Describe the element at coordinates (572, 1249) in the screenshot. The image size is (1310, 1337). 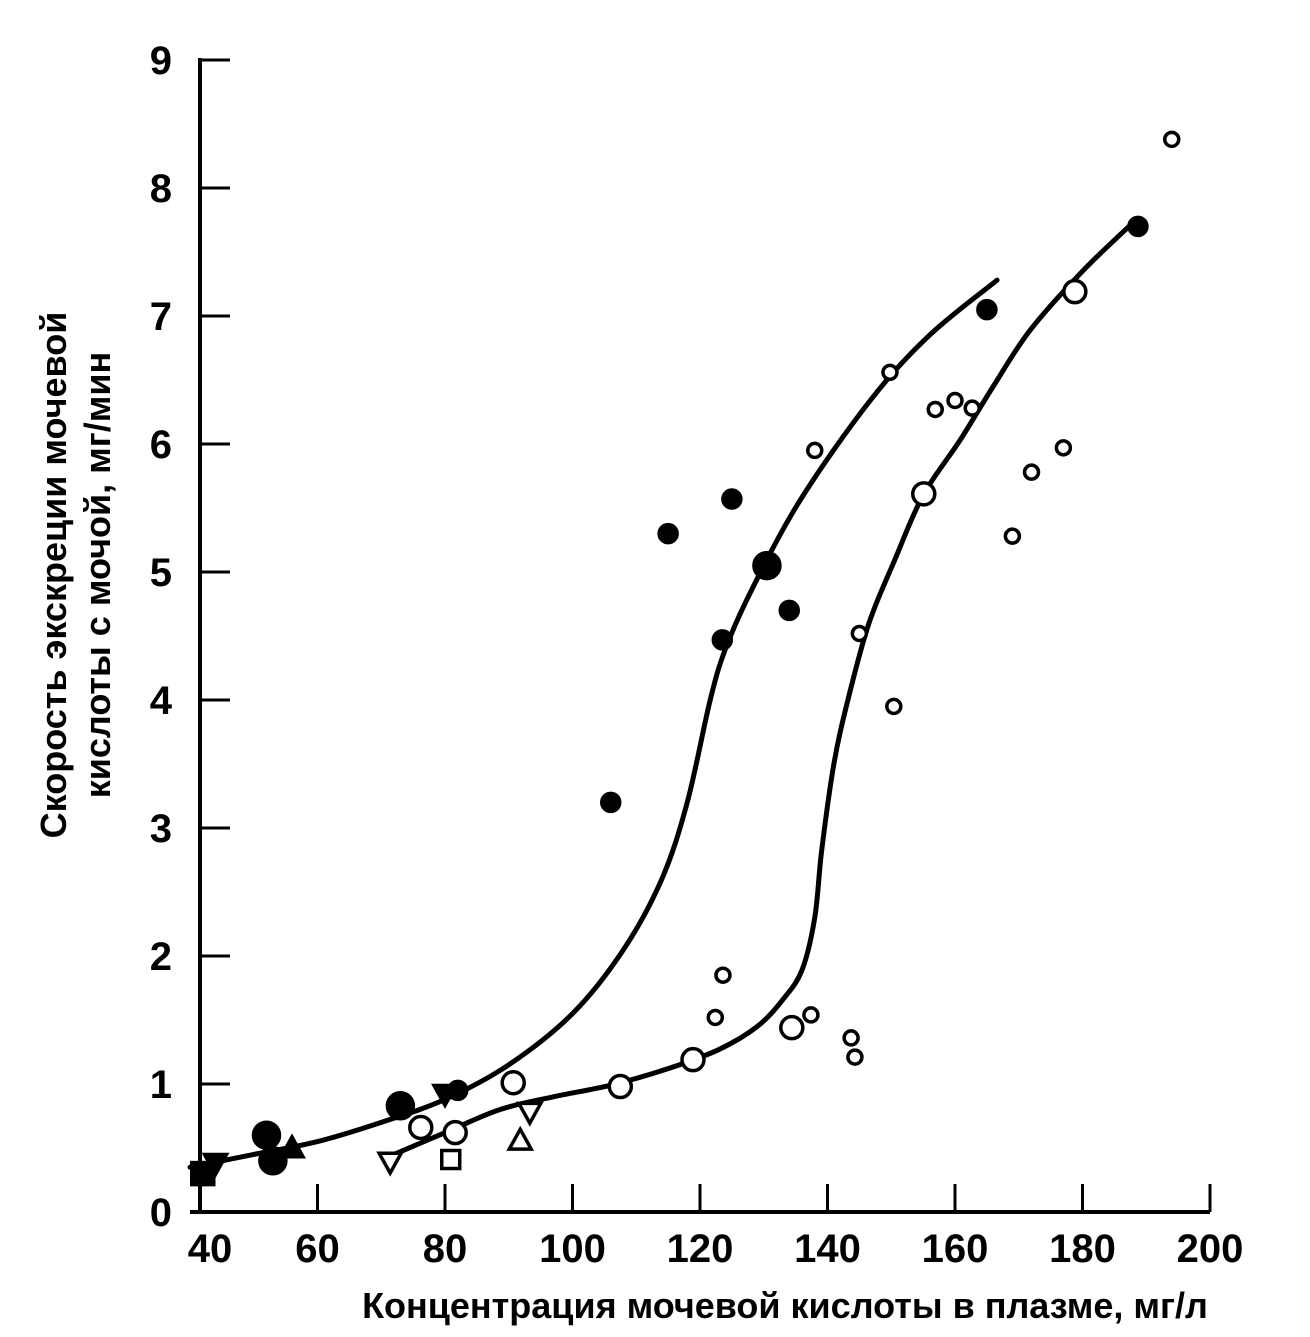
I see `x-tick-label: 100` at that location.